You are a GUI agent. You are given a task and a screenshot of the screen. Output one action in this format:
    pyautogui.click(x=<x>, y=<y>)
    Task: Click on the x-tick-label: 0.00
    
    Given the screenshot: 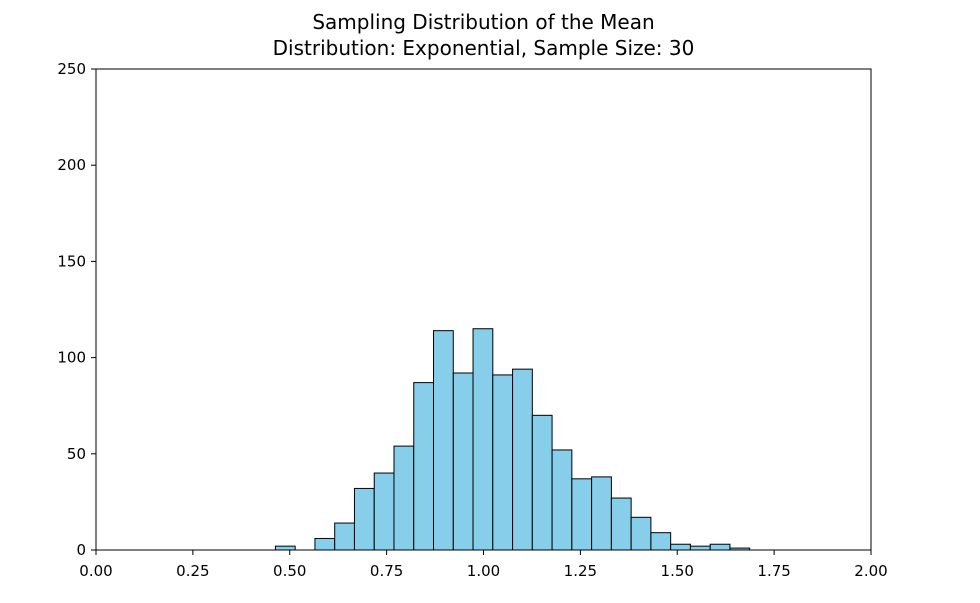 What is the action you would take?
    pyautogui.click(x=95, y=571)
    